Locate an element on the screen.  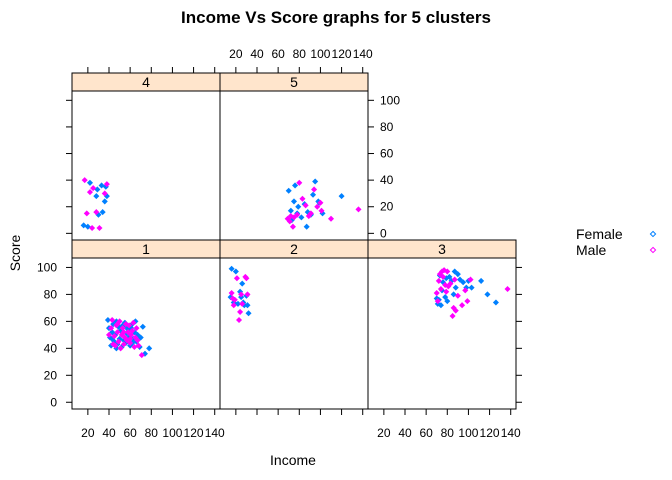
panel-strip-label: 3 is located at coordinates (442, 249).